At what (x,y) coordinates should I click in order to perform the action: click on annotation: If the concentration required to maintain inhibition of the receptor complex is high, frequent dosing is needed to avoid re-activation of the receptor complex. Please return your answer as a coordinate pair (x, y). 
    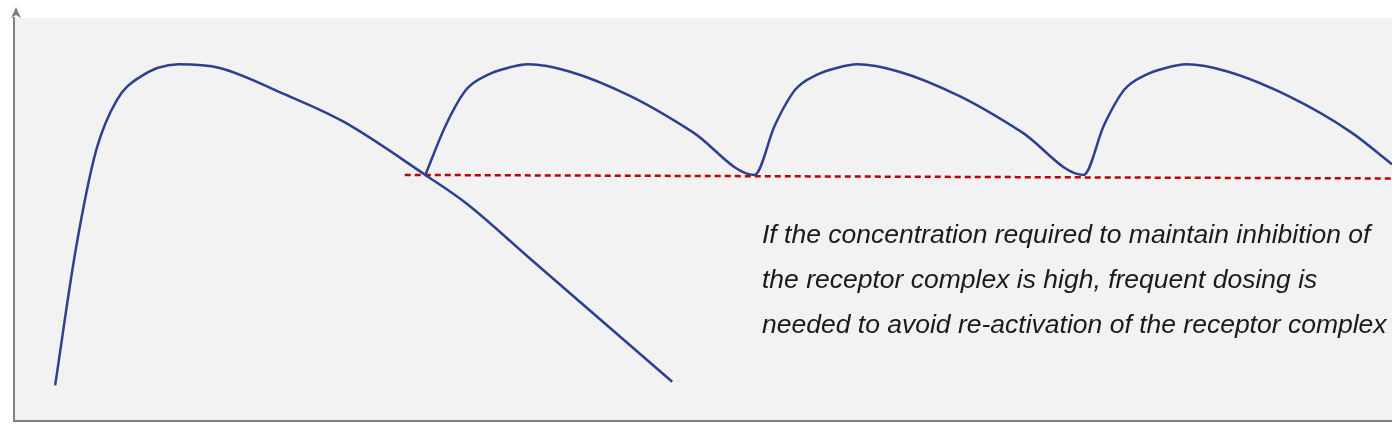
    Looking at the image, I should click on (1075, 279).